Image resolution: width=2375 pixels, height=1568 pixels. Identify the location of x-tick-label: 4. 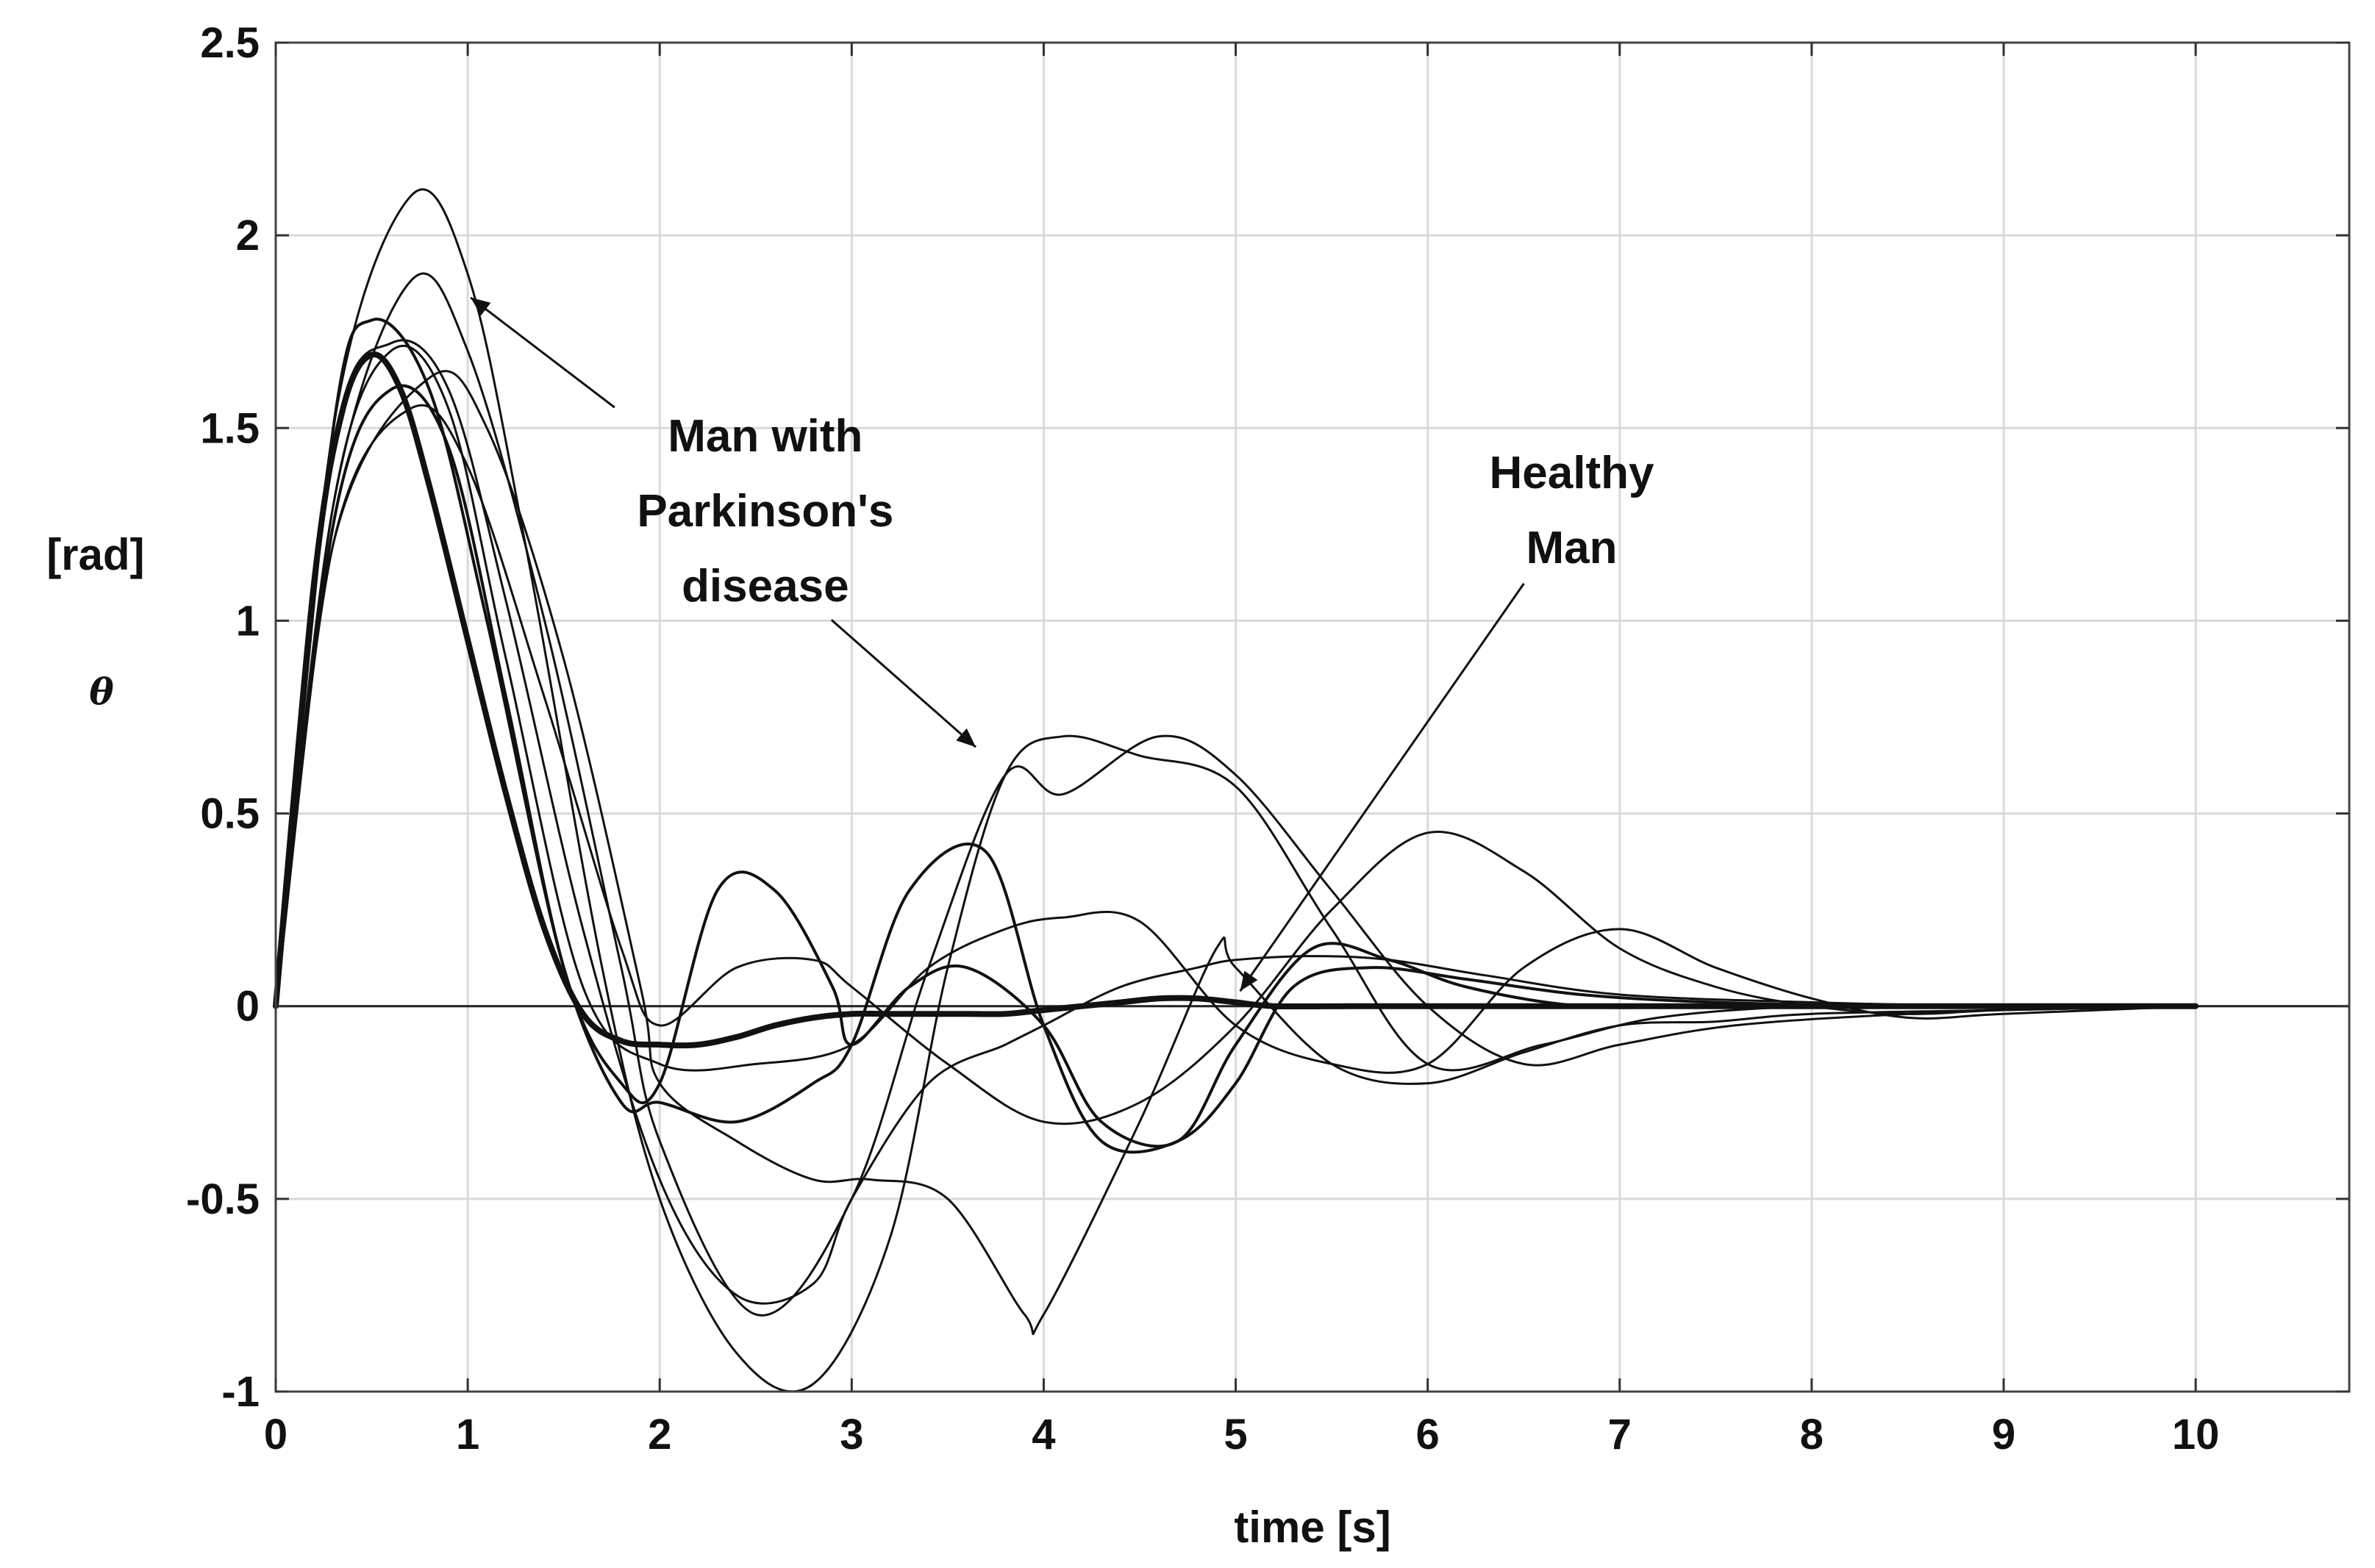
(1044, 1434).